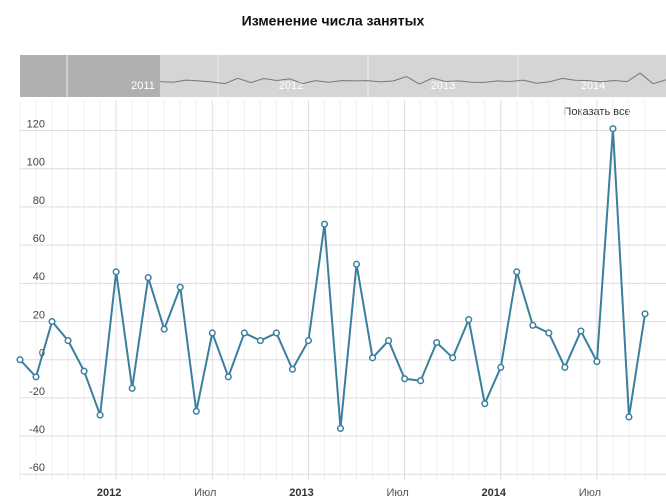  What do you see at coordinates (143, 86) in the screenshot?
I see `navigator-label: 2011` at bounding box center [143, 86].